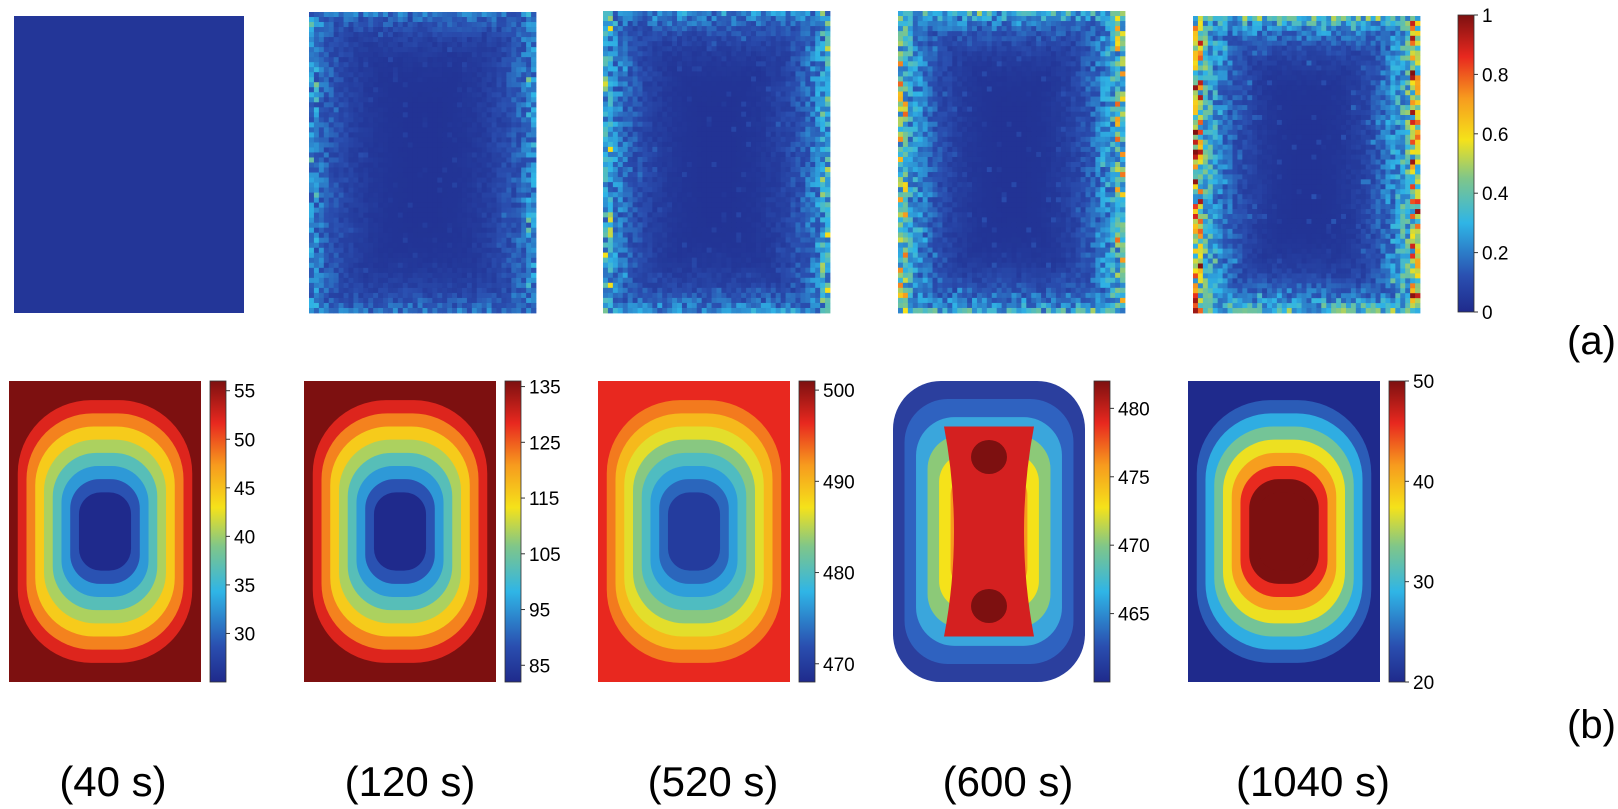  Describe the element at coordinates (1134, 478) in the screenshot. I see `colorbar-b-tick-label: 475` at that location.